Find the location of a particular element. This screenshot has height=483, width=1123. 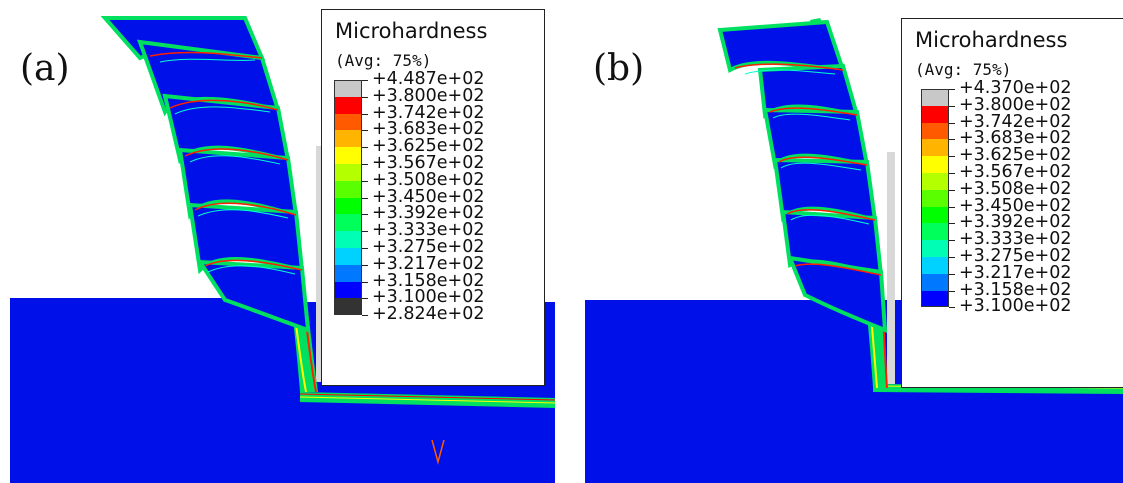

legend-subtitle-a: (Avg: 75%) is located at coordinates (383, 60).